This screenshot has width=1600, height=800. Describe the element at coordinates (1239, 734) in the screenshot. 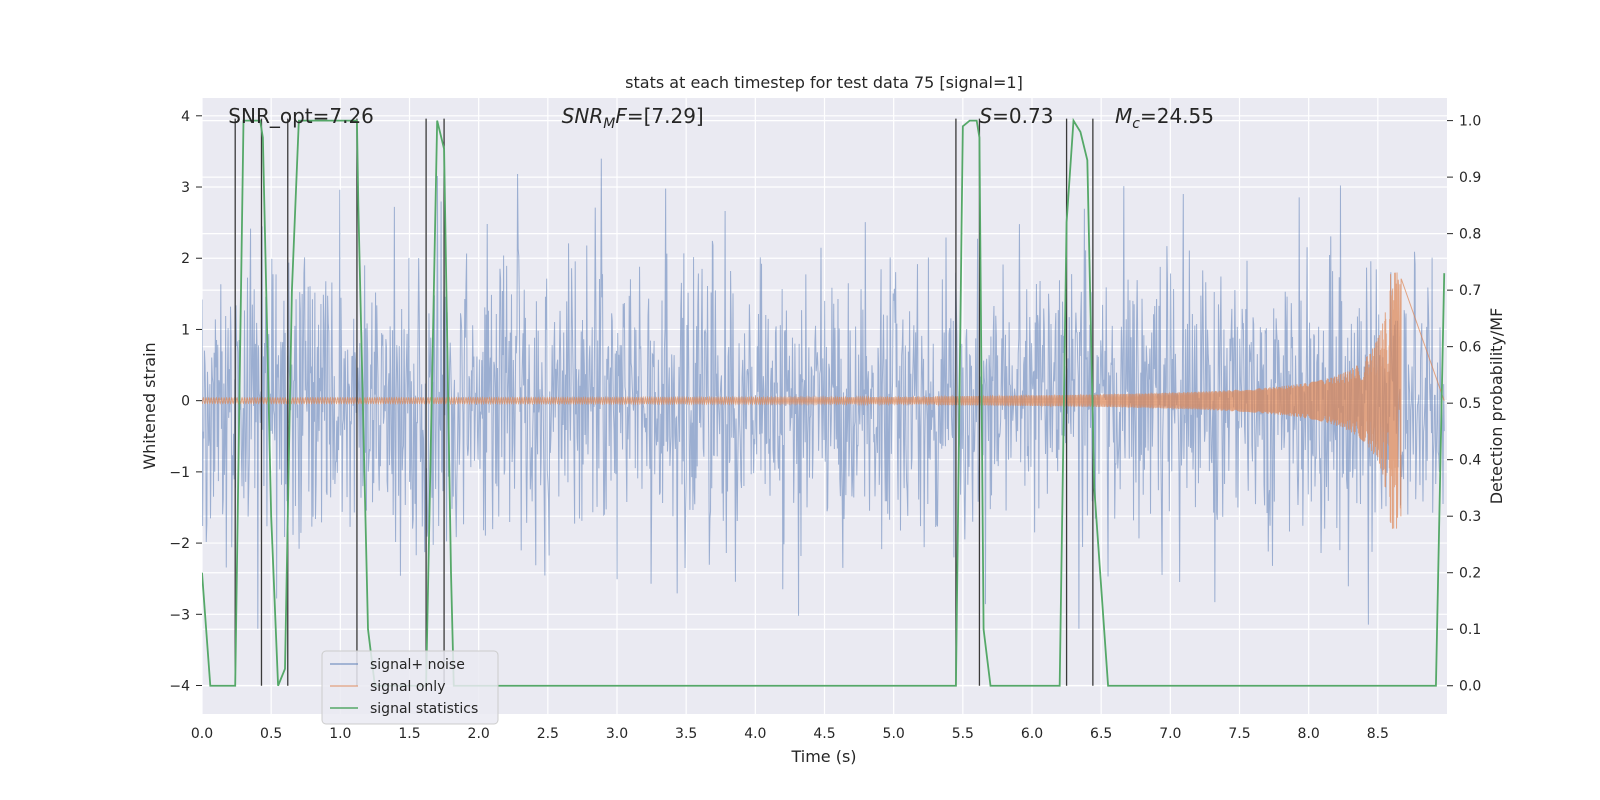

I see `x-tick-label: 7.5` at that location.